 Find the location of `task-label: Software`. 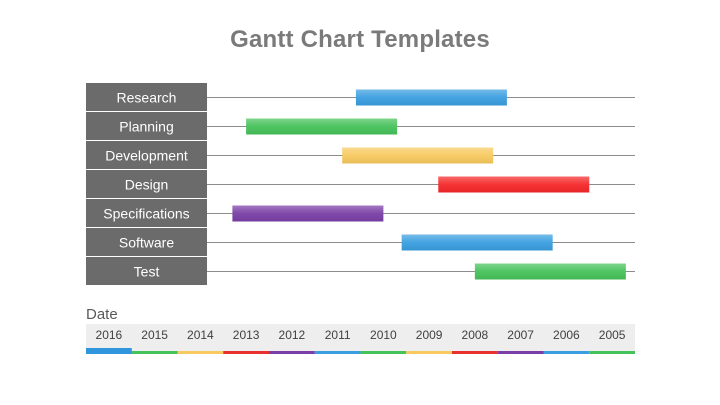

task-label: Software is located at coordinates (146, 243).